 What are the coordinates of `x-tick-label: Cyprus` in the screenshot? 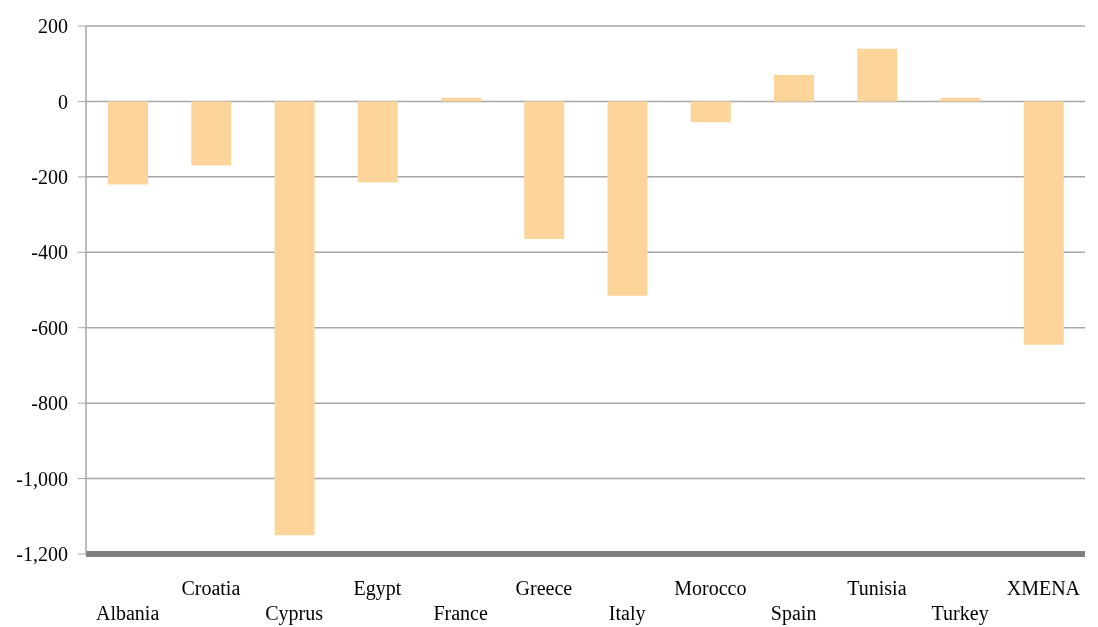 It's located at (294, 613).